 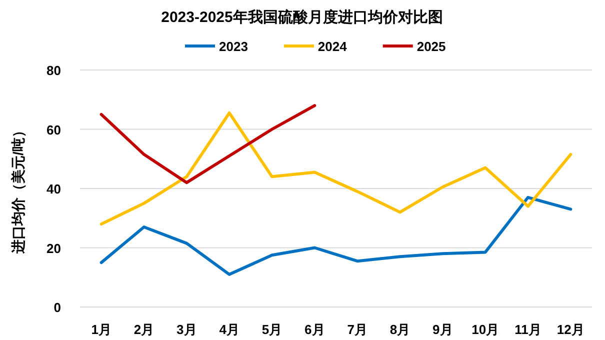 What do you see at coordinates (18, 189) in the screenshot?
I see `y-axis-title: 进口均价（美元/吨）` at bounding box center [18, 189].